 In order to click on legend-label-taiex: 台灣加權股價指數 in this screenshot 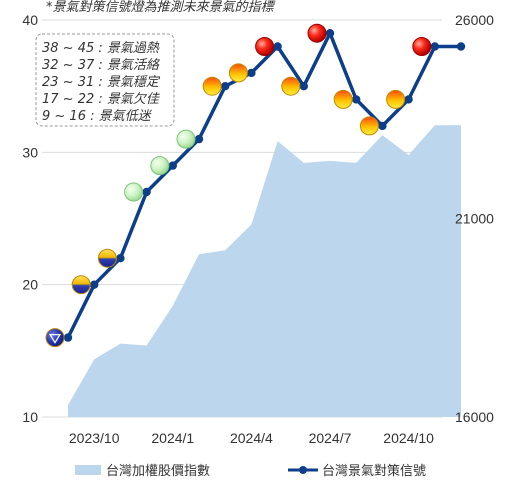, I will do `click(158, 471)`.